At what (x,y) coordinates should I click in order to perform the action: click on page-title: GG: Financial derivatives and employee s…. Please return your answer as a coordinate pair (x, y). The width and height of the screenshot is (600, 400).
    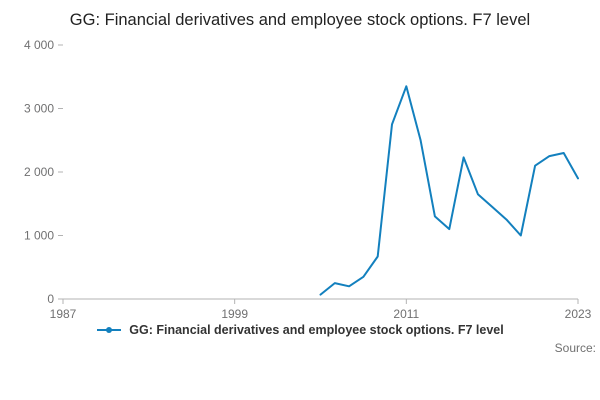
    Looking at the image, I should click on (300, 20).